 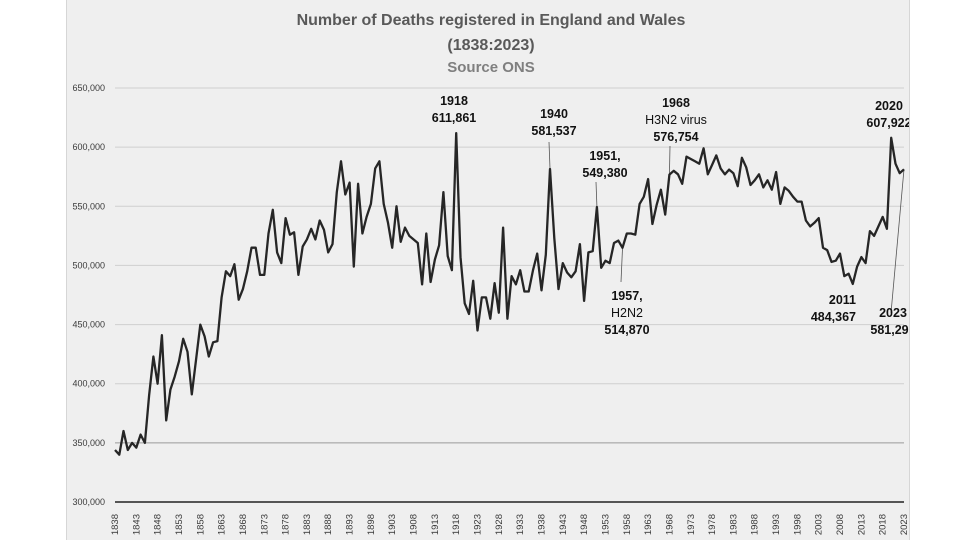 I want to click on annotation-line: 581,537, so click(x=553, y=131).